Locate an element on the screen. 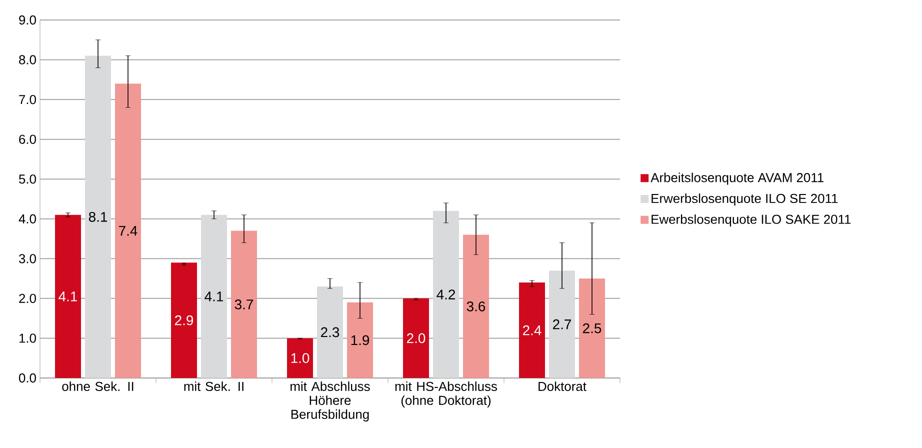 This screenshot has width=922, height=448. data-label: 2.7 is located at coordinates (562, 324).